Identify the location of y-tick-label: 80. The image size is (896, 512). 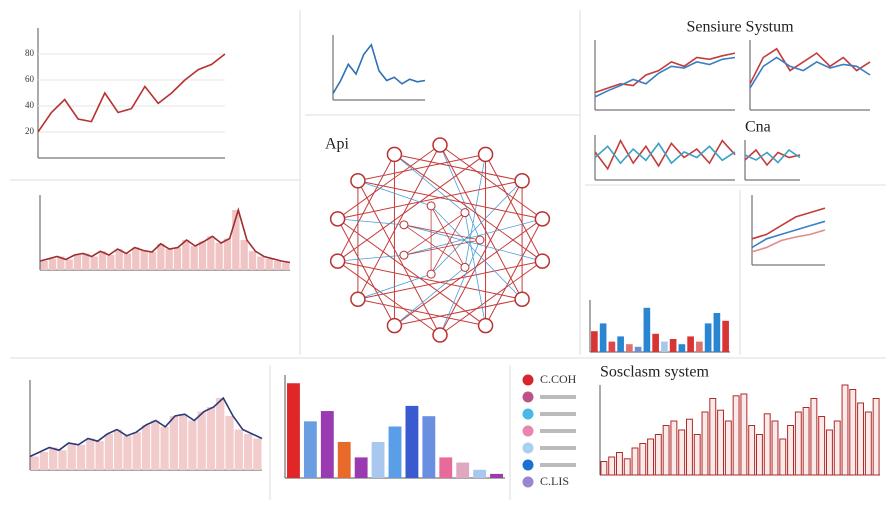
(30, 53).